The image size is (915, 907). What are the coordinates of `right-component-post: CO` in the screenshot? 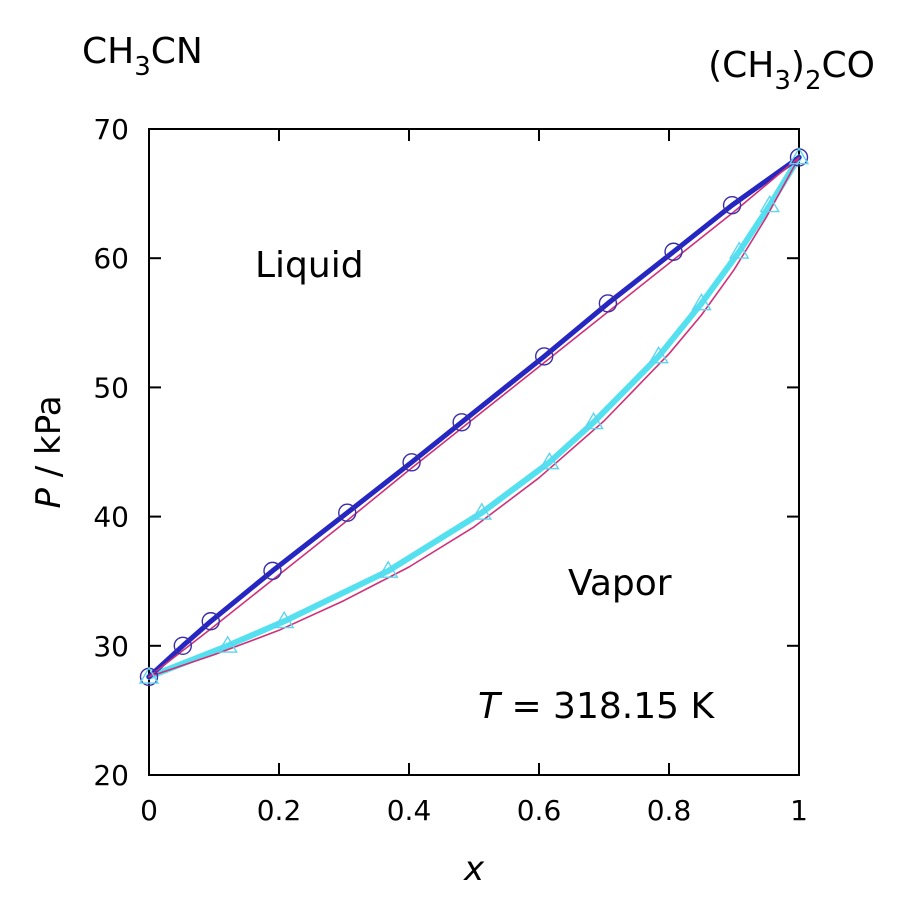 It's located at (848, 65).